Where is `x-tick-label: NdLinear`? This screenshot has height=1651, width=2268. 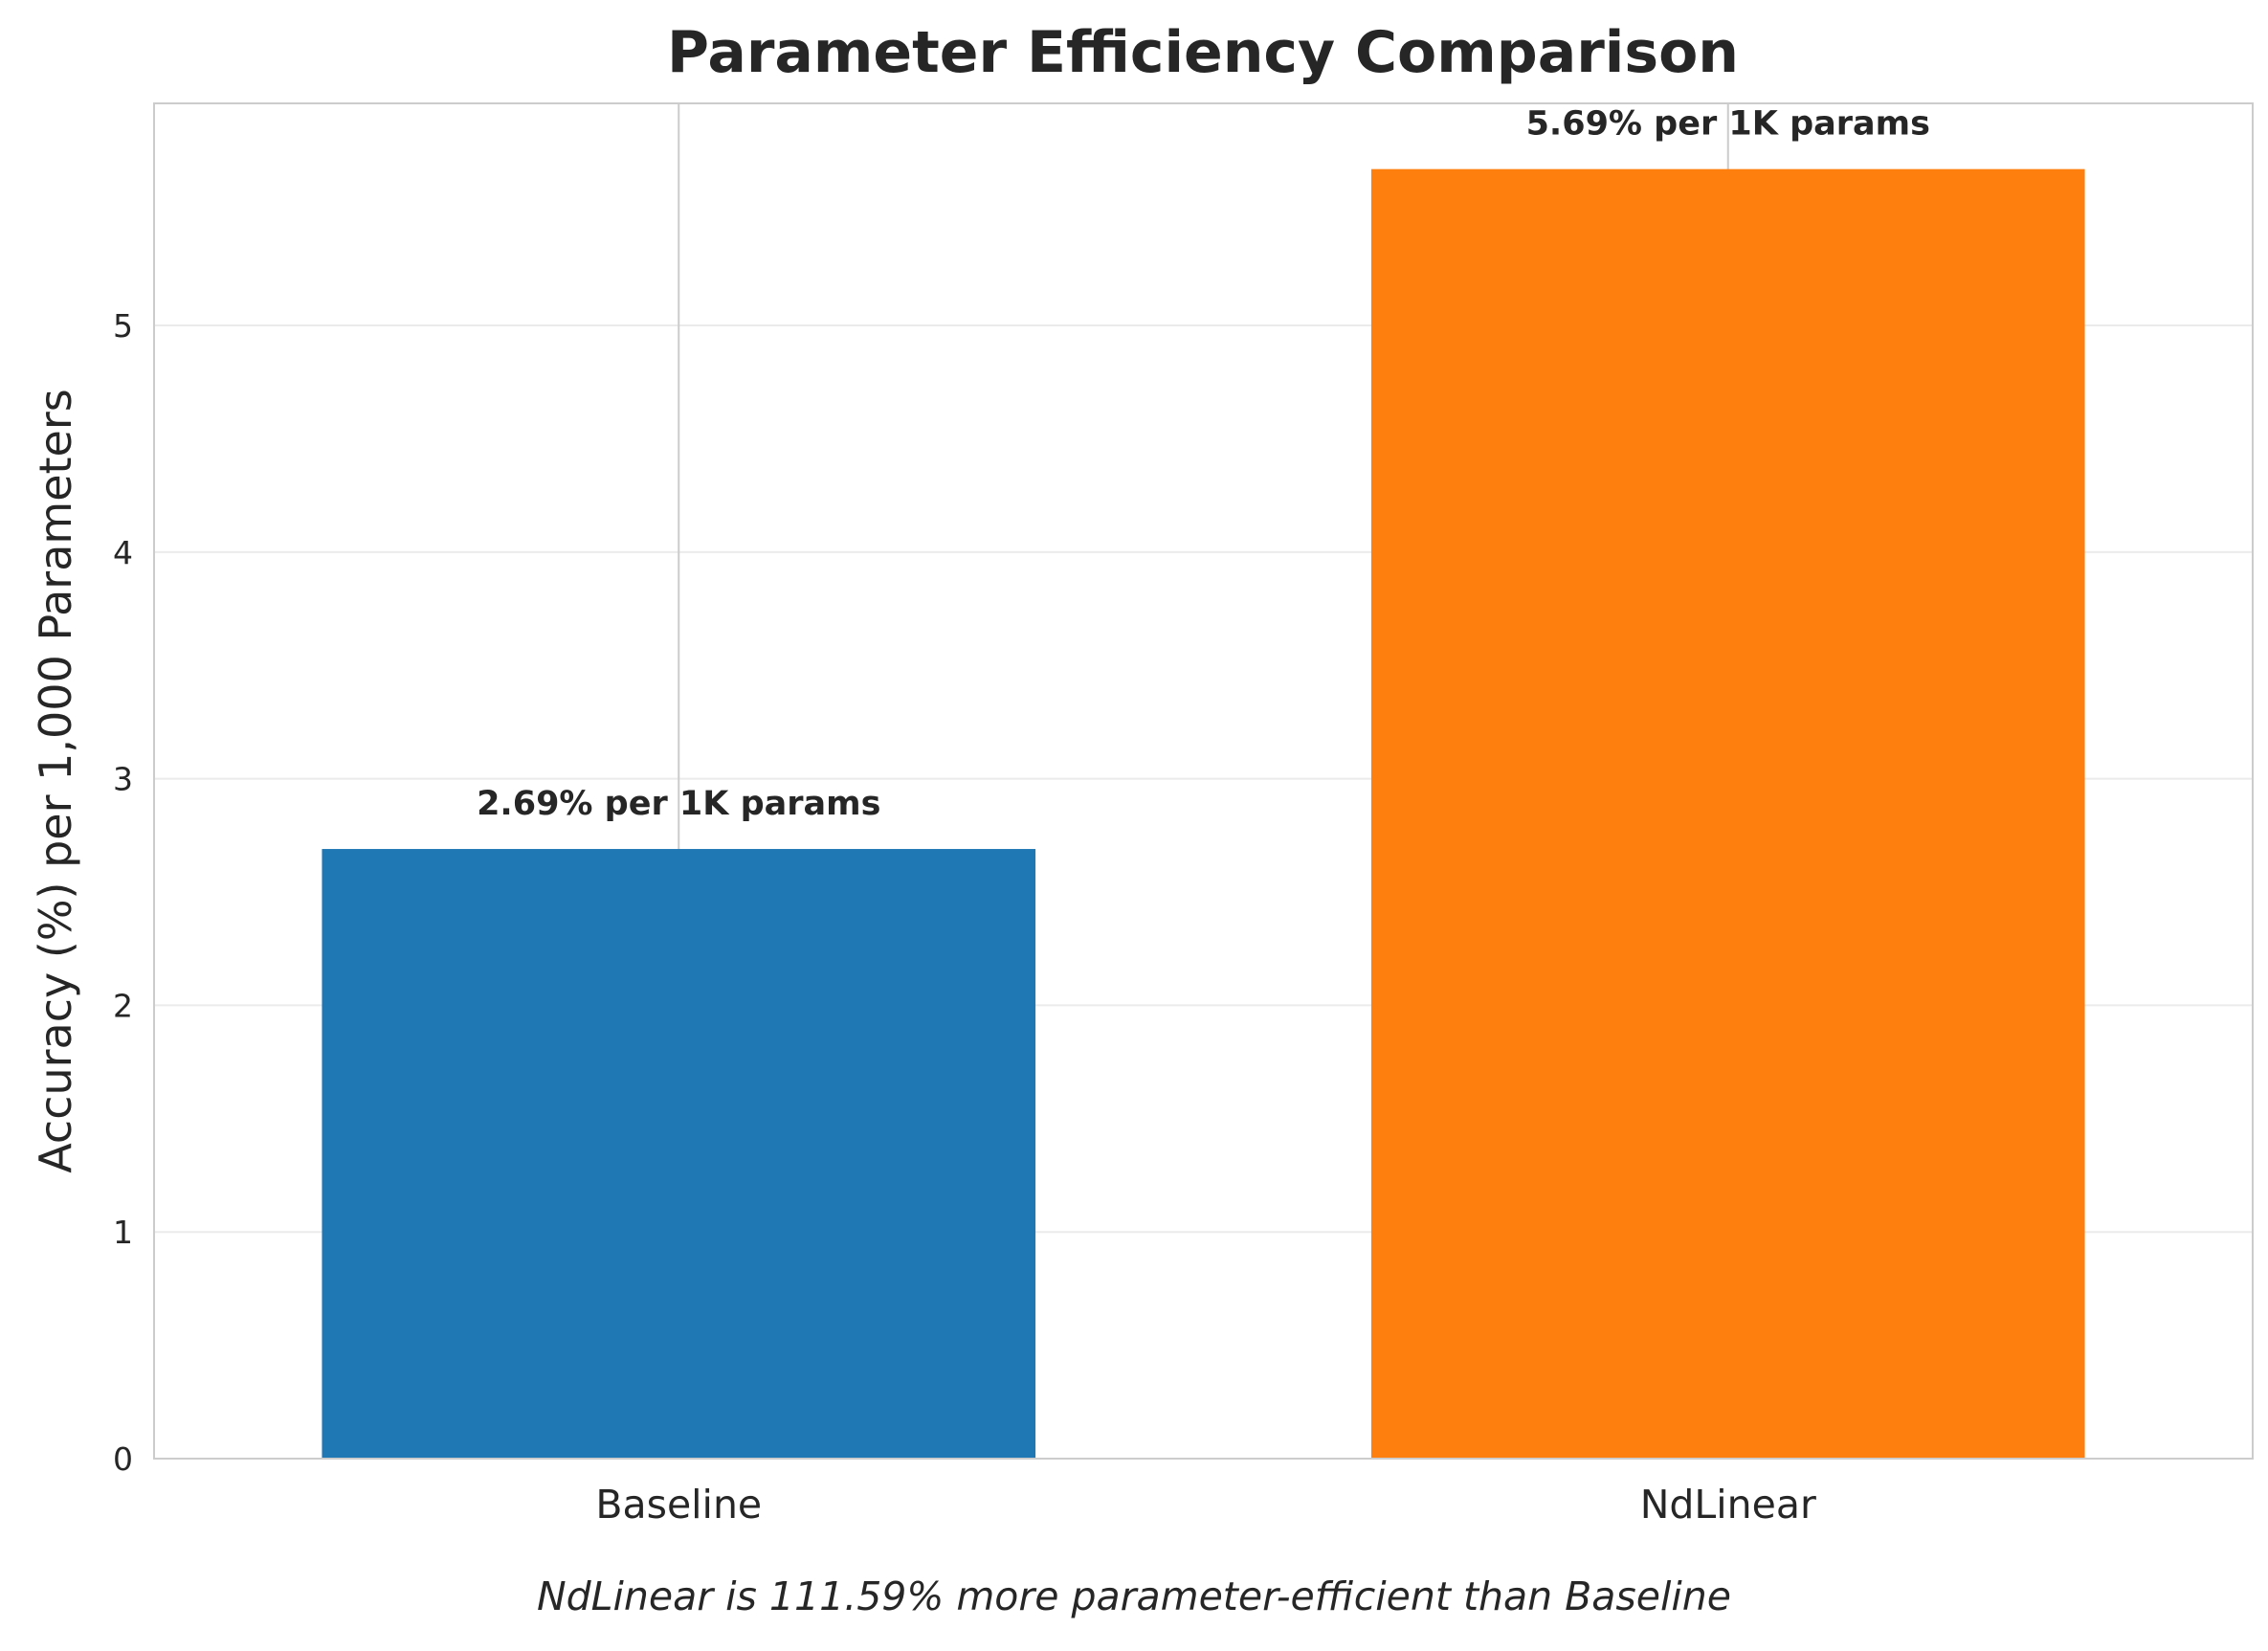
x-tick-label: NdLinear is located at coordinates (1728, 1505).